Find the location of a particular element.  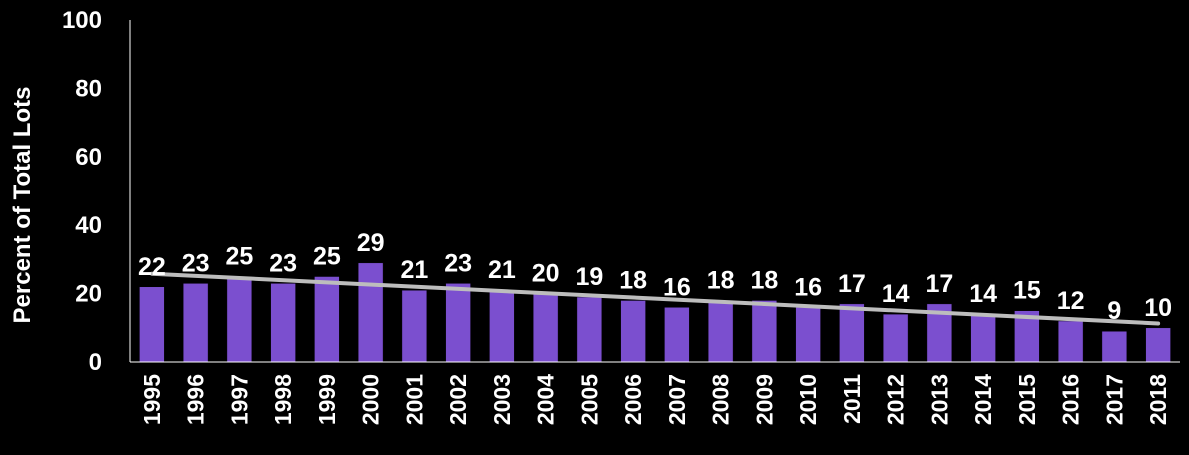

data-label-2010: 16 is located at coordinates (808, 287).